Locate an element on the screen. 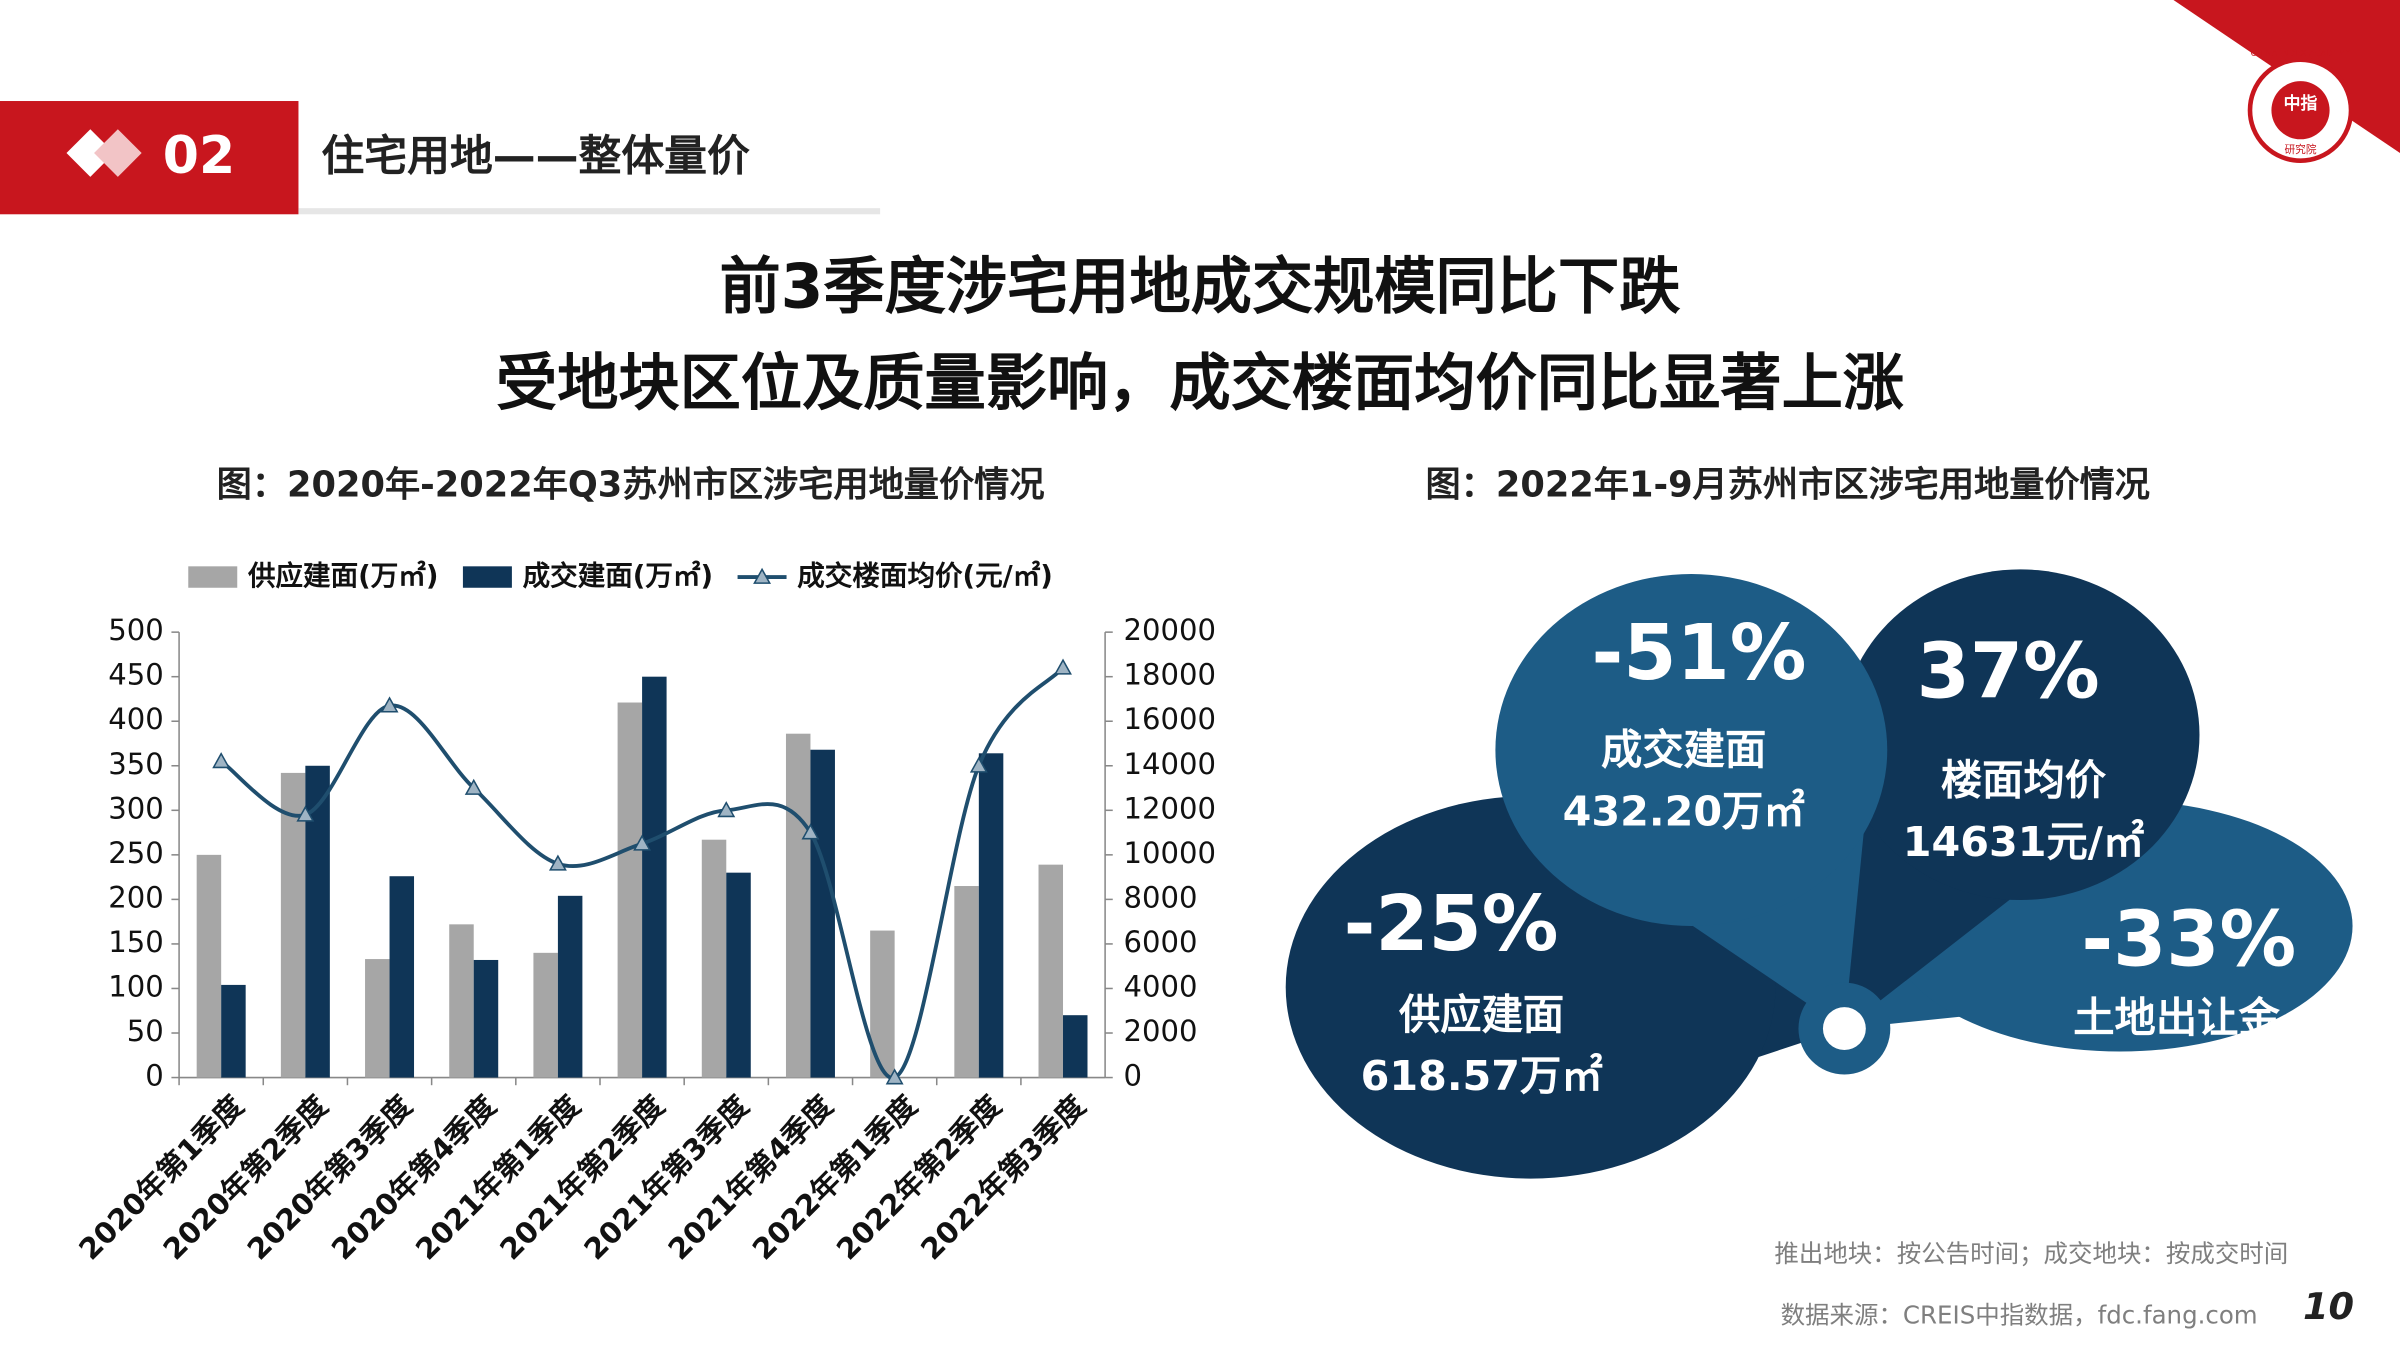 The width and height of the screenshot is (2400, 1350). change: -25% is located at coordinates (1451, 924).